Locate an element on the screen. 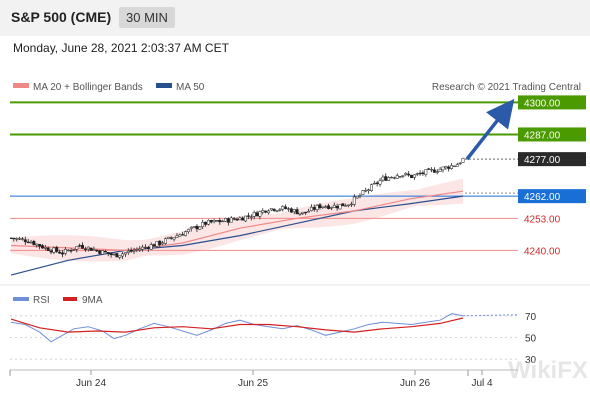  rsi-ma-legend-swatch is located at coordinates (70, 299).